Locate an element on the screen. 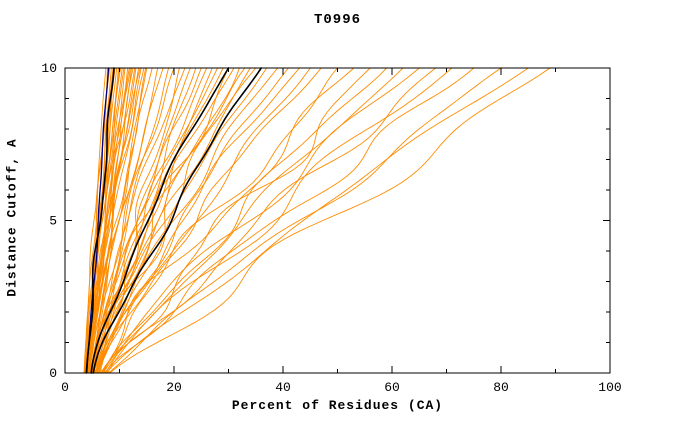  y-tick-label: 0 is located at coordinates (53, 373).